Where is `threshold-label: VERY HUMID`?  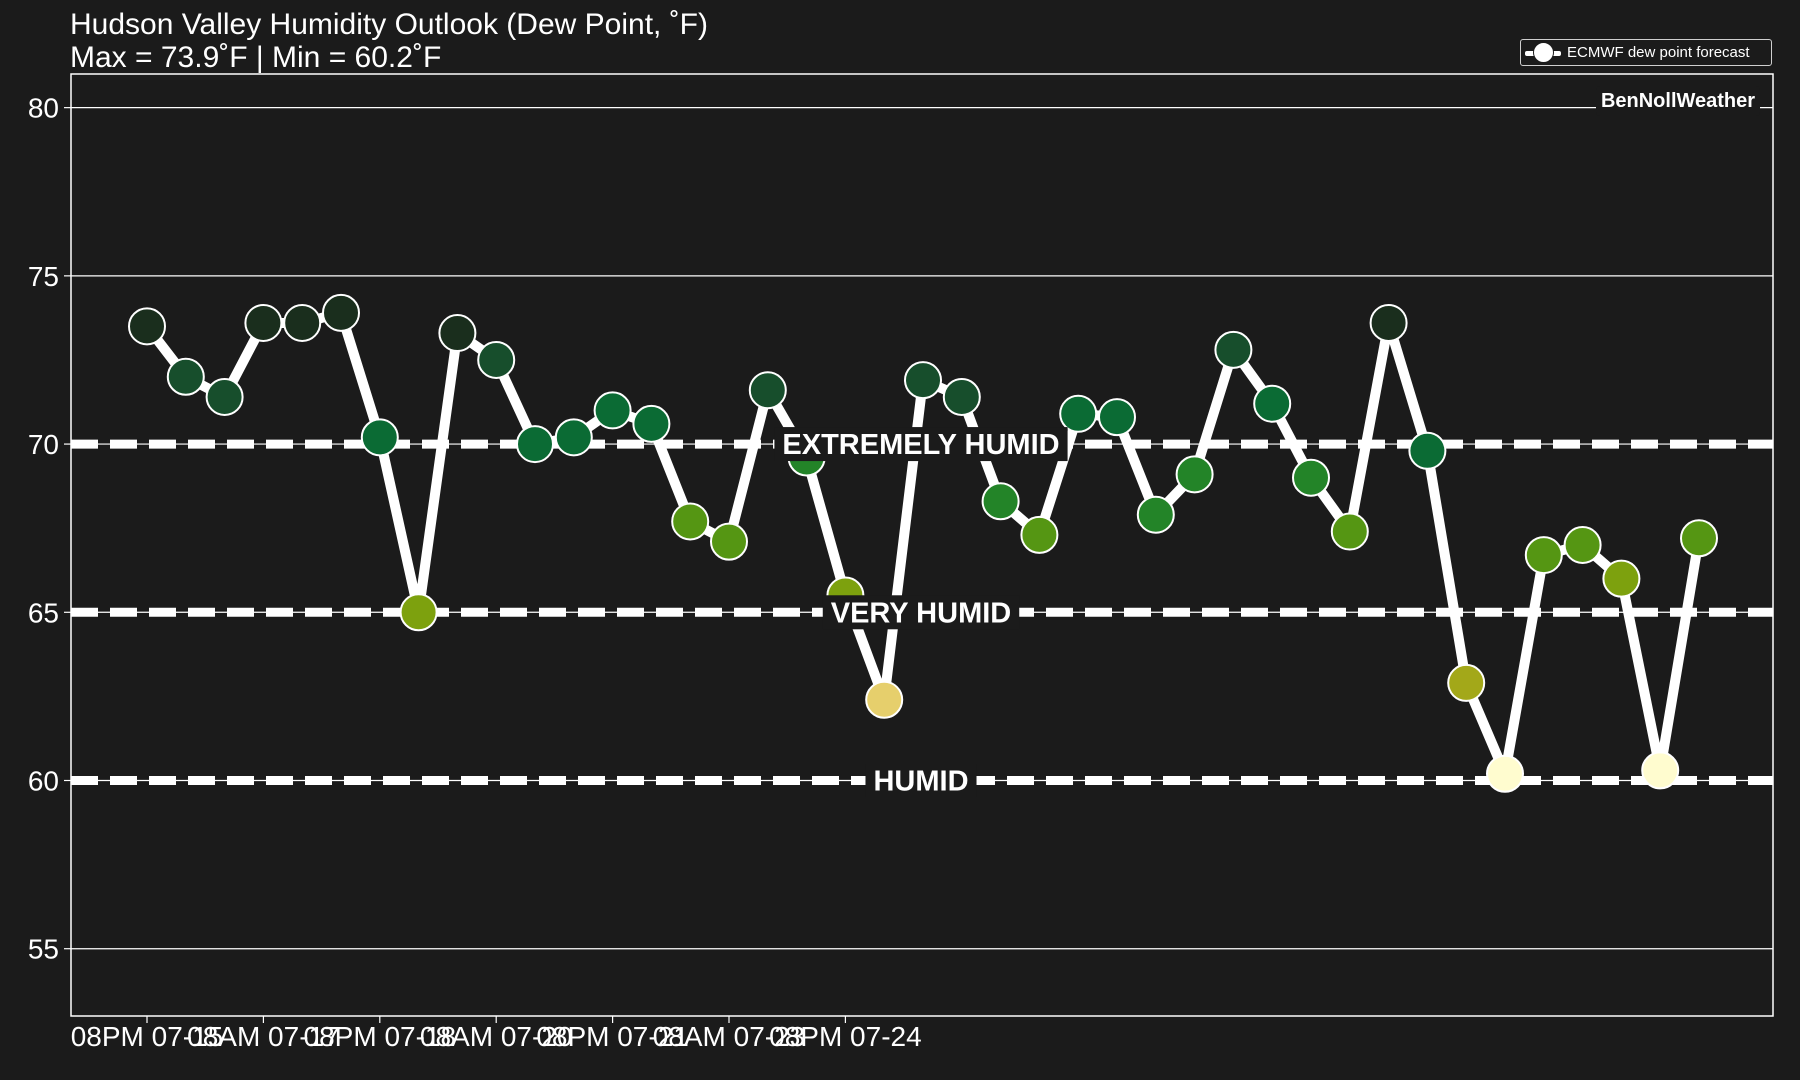
threshold-label: VERY HUMID is located at coordinates (921, 613).